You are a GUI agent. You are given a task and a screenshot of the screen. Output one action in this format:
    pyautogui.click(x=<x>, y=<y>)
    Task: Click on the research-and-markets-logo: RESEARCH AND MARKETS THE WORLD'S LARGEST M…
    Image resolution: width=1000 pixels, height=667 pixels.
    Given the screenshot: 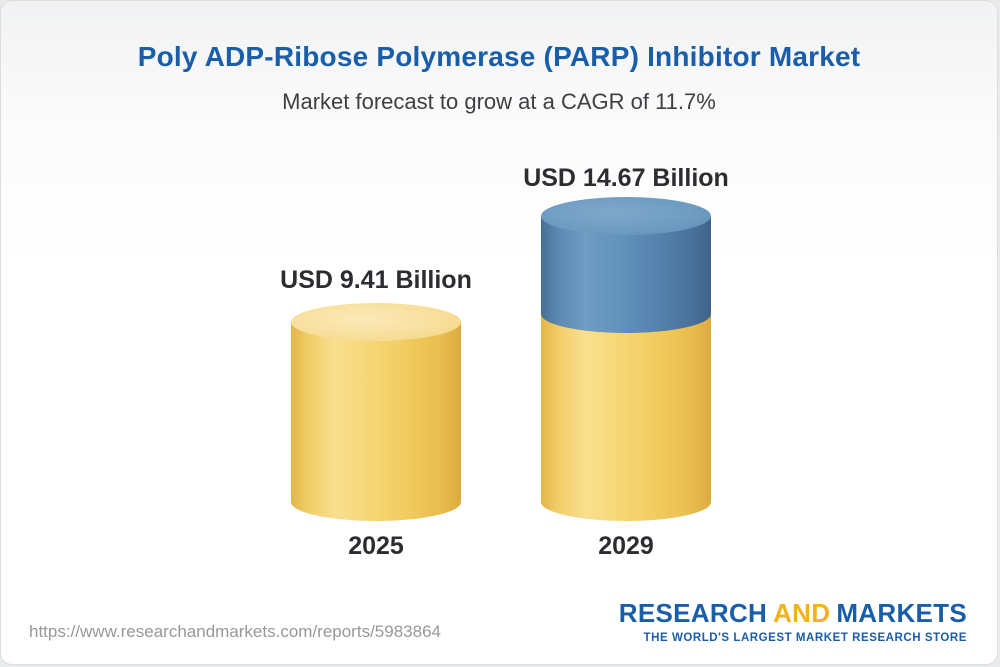 What is the action you would take?
    pyautogui.click(x=793, y=621)
    